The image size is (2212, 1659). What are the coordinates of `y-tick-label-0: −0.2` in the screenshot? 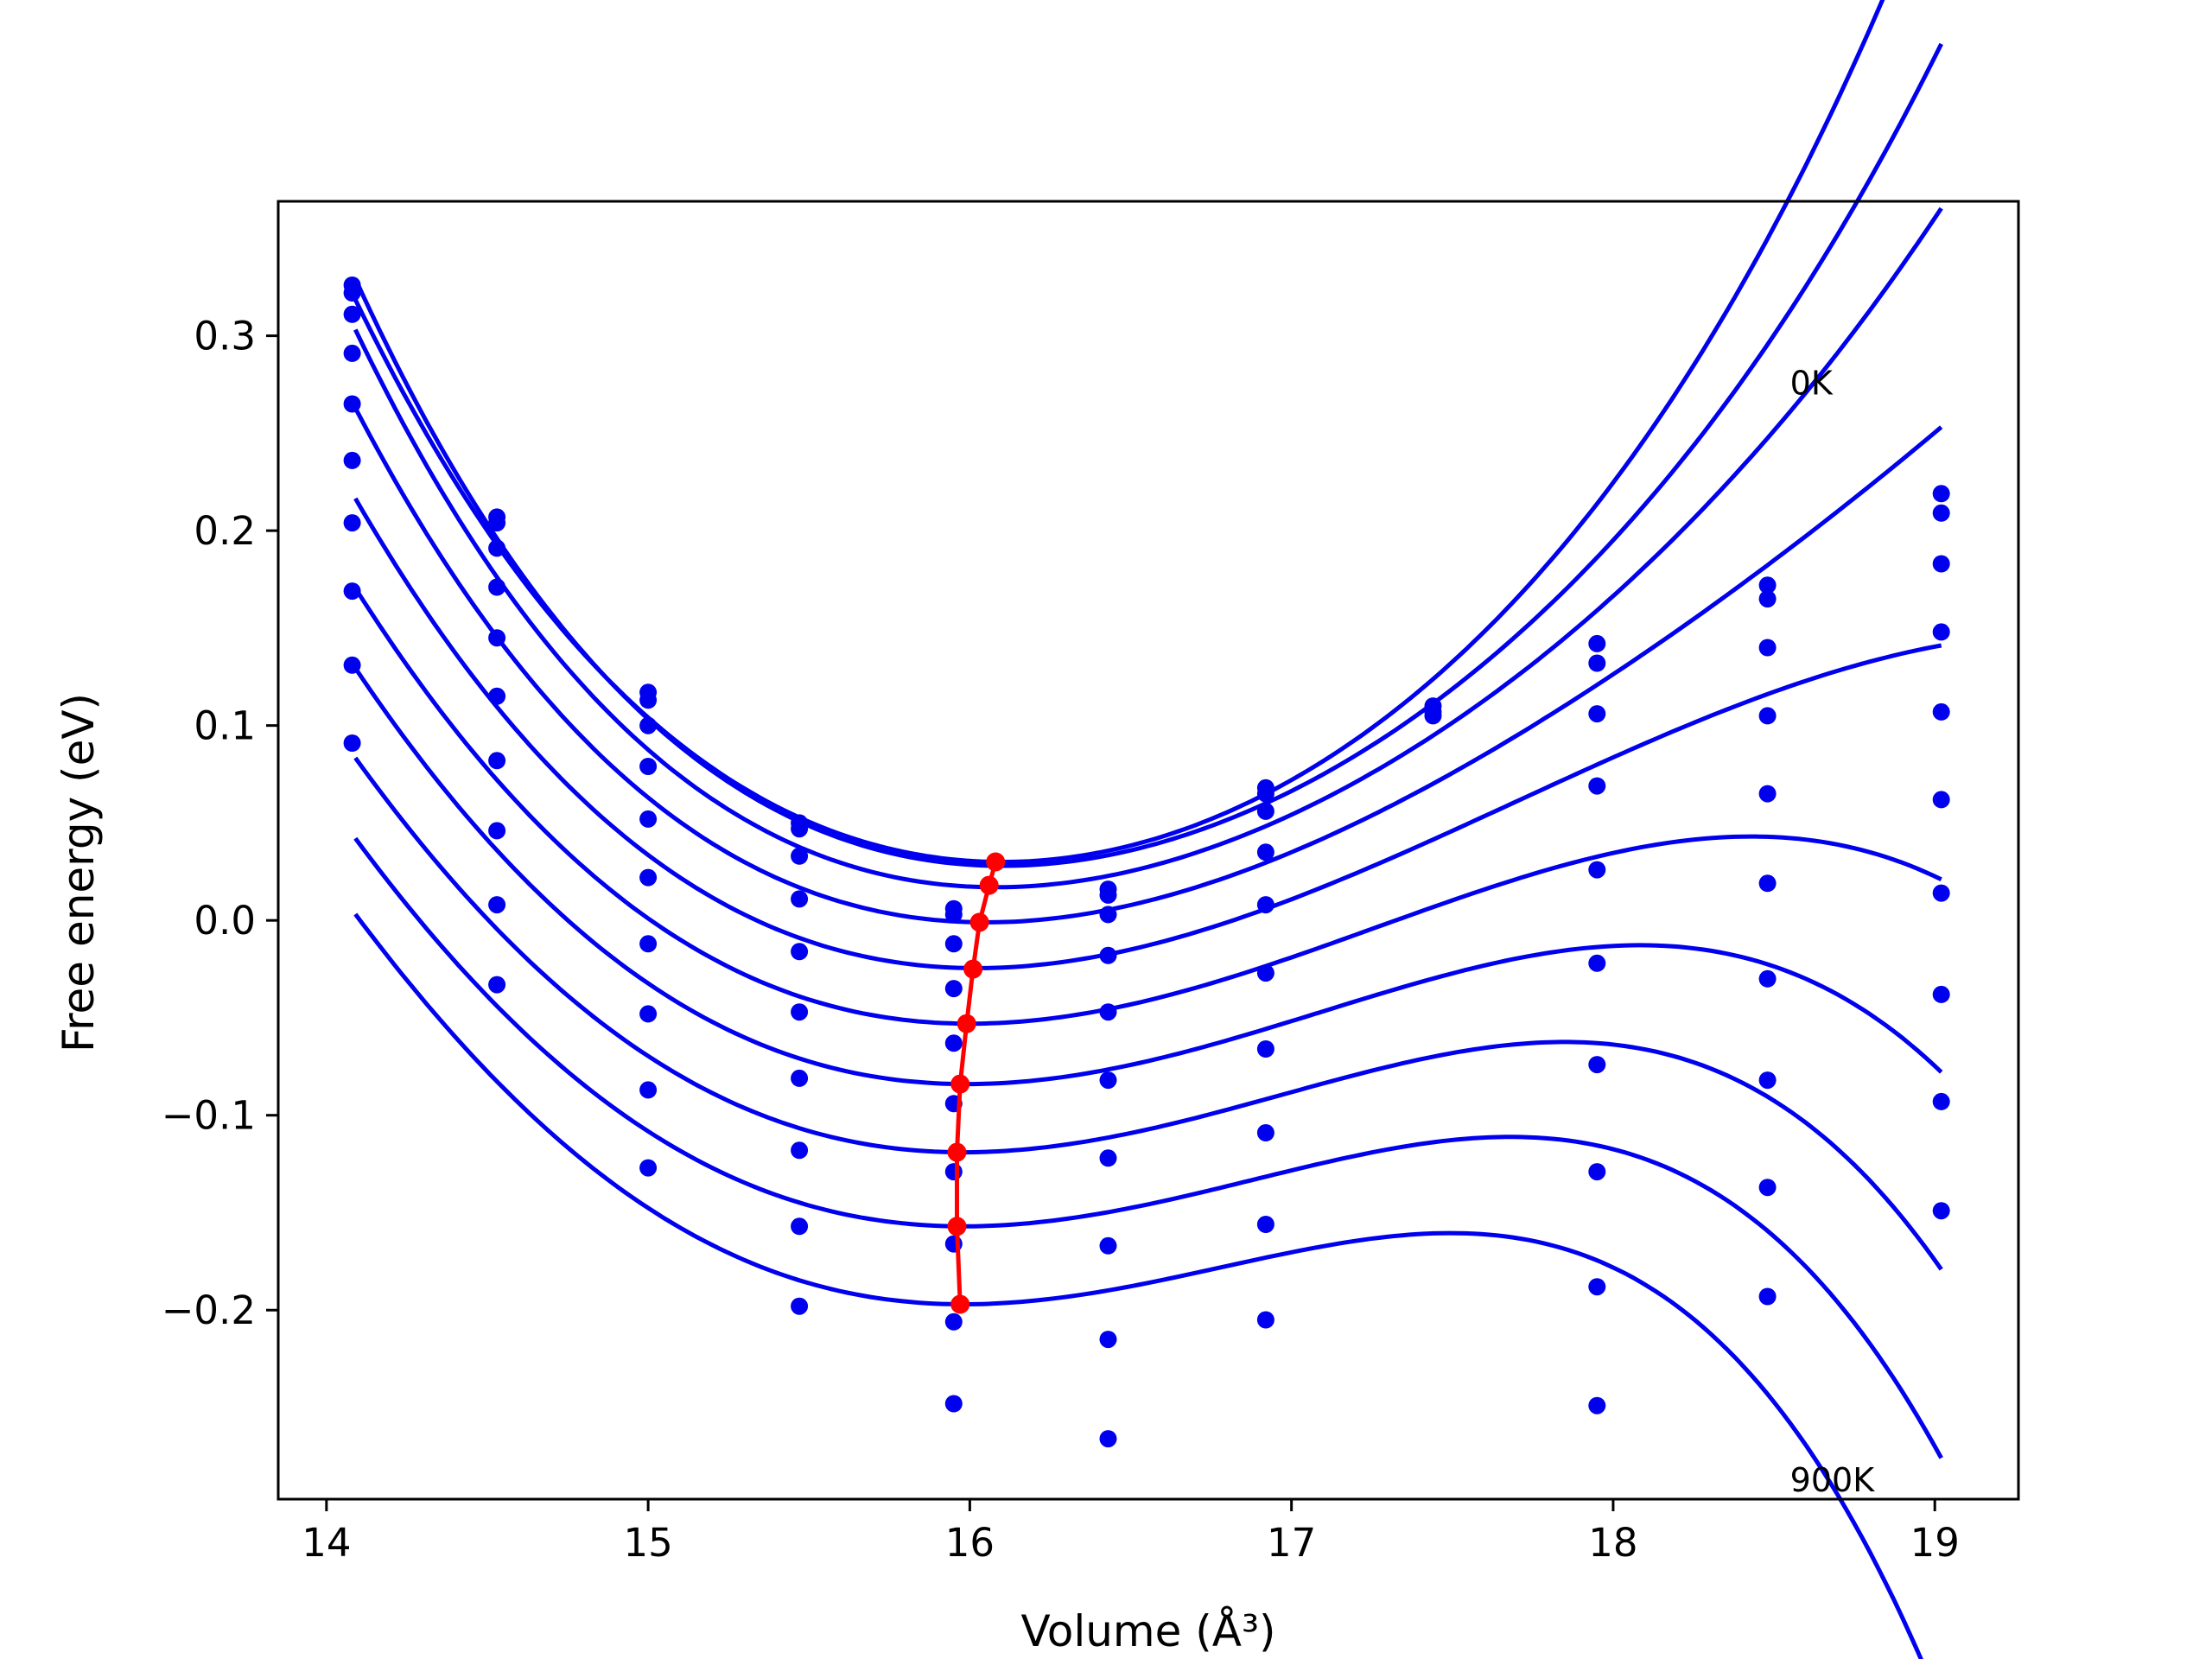 It's located at (209, 1310).